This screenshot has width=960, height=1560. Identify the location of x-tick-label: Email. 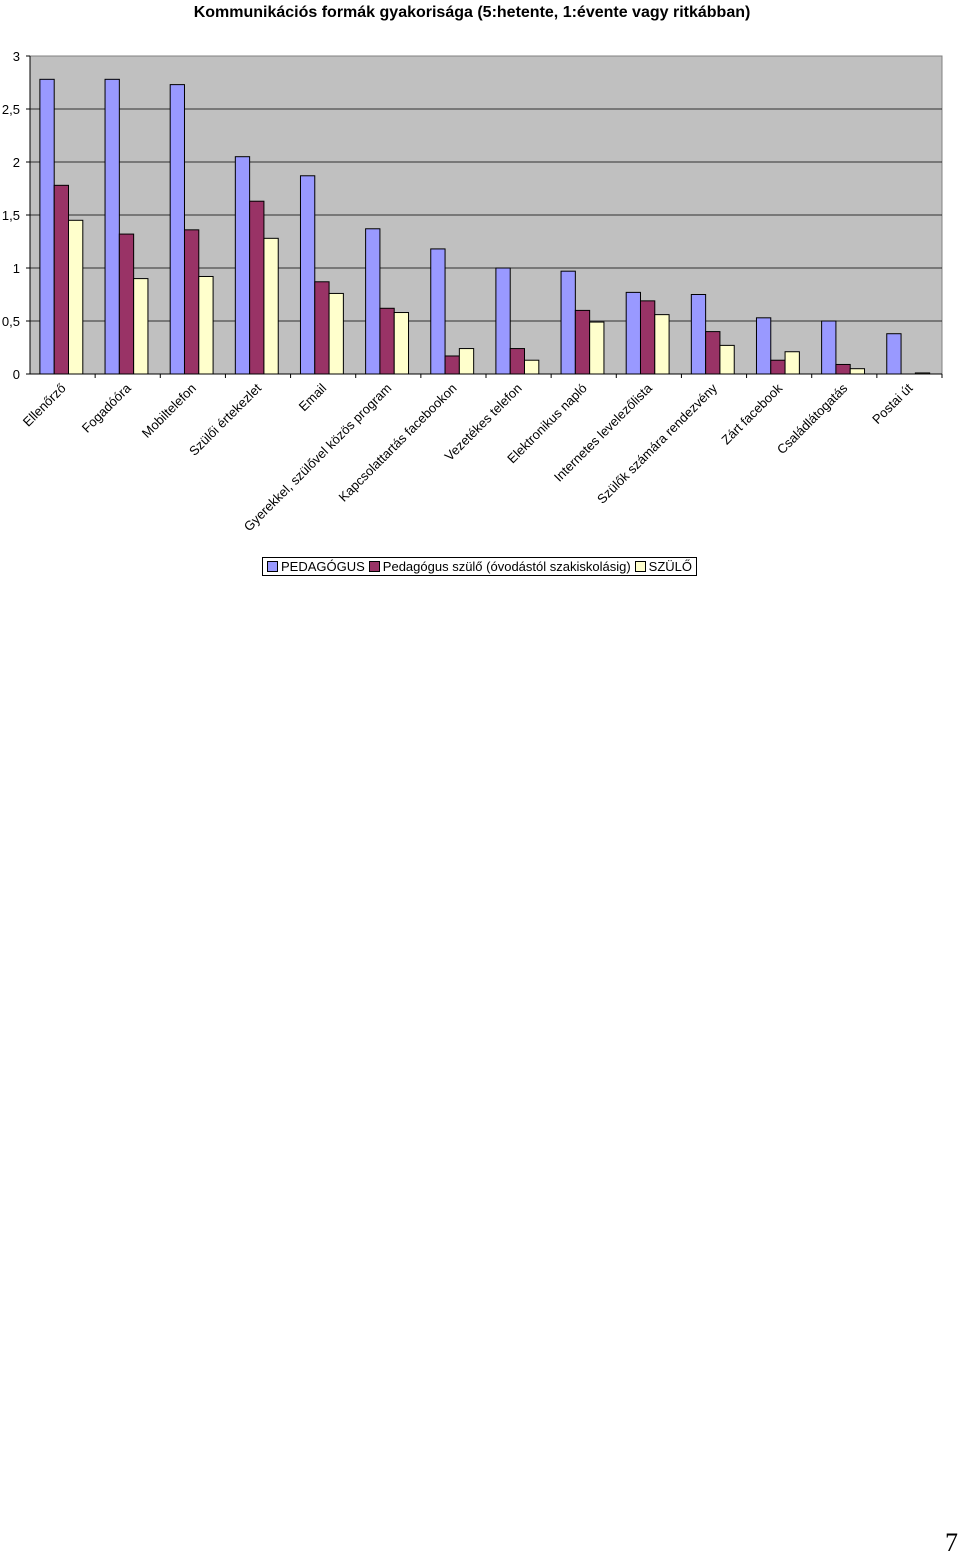
(313, 397).